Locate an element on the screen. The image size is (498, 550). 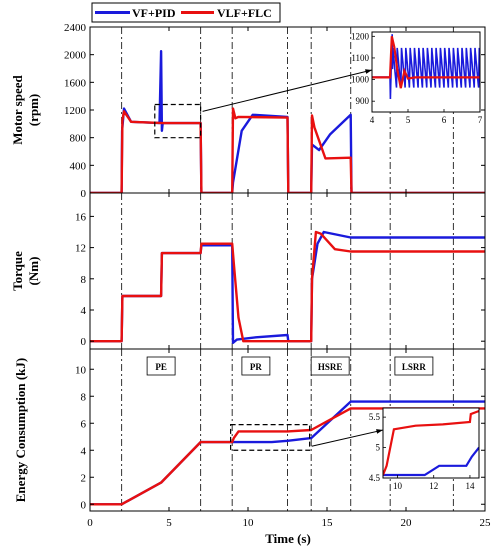
x-tick-label: 20 is located at coordinates (407, 523).